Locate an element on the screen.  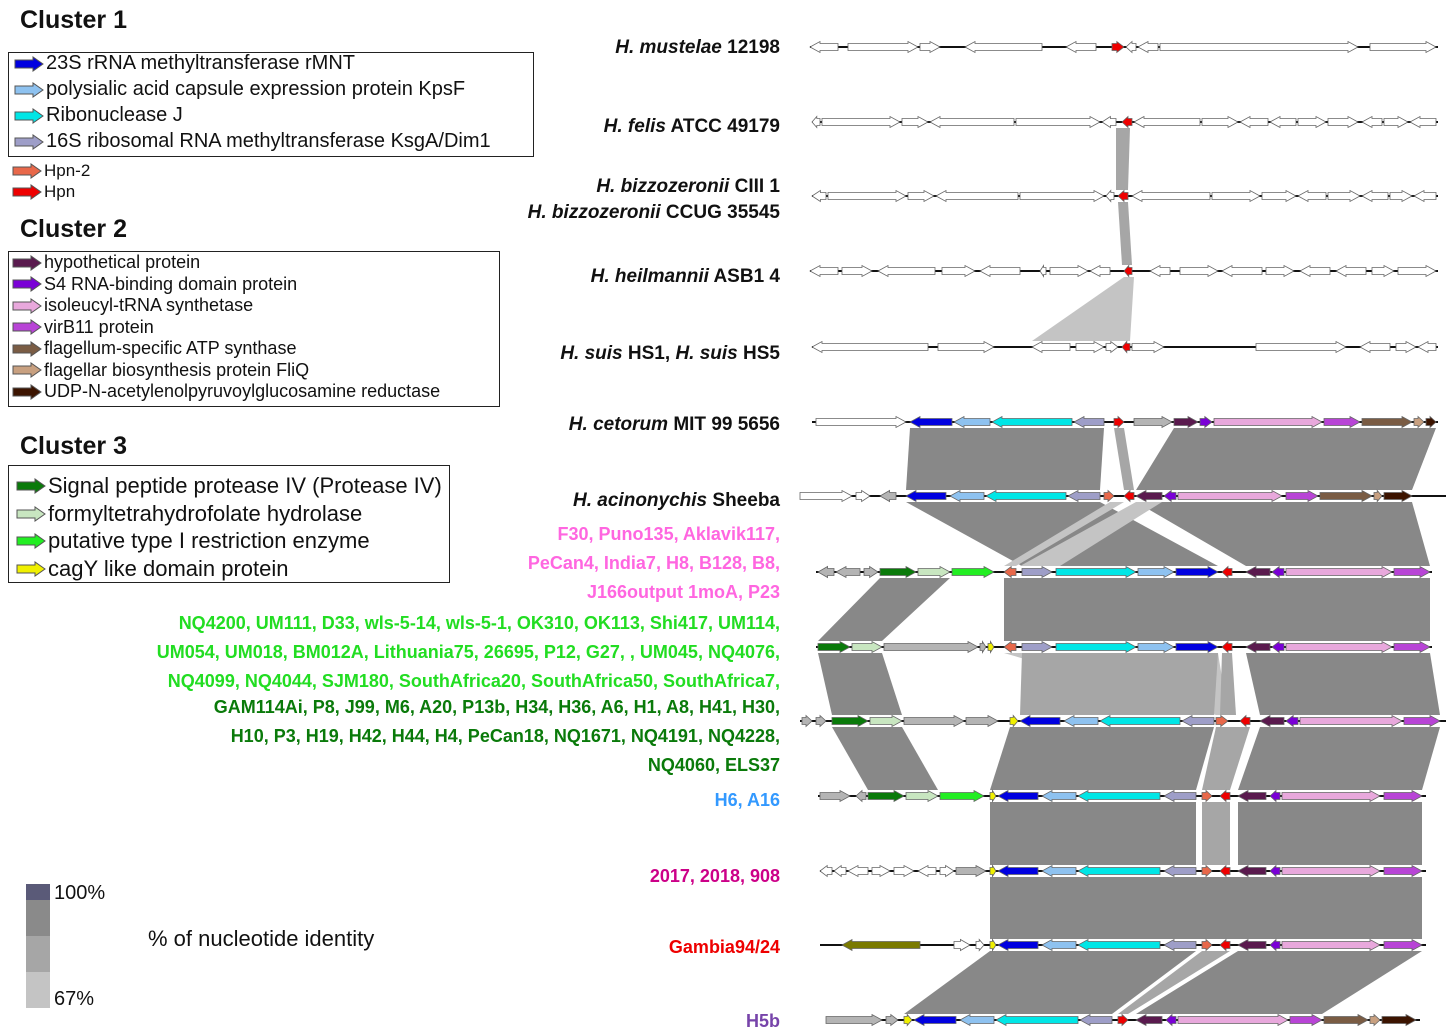
legend-item: Signal peptide protease IV (Protease IV) is located at coordinates (229, 486).